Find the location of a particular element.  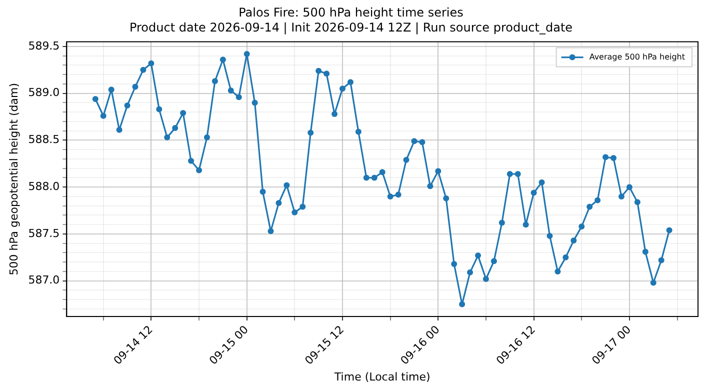

chart-subtitle: Product date 2026-09-14 | Init 2026-09-14 12Z | Run source product_date is located at coordinates (351, 27).